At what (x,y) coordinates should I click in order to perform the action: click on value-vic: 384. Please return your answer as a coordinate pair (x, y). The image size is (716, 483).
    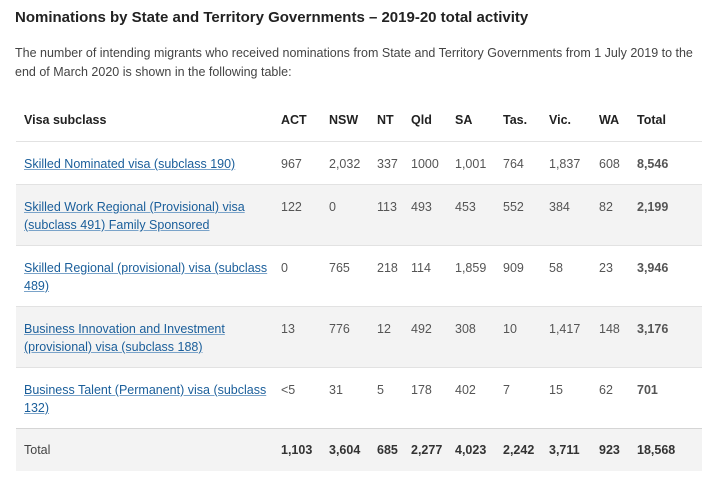
    Looking at the image, I should click on (574, 215).